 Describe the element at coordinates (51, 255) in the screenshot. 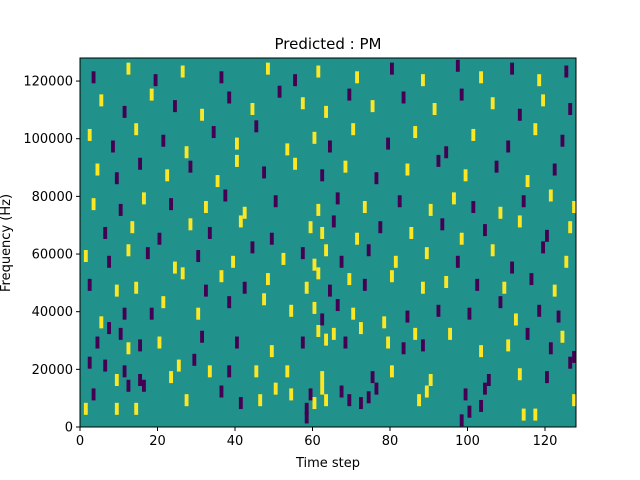

I see `y-axis: 0 20000 40000 60000 80000 100000 120000` at that location.